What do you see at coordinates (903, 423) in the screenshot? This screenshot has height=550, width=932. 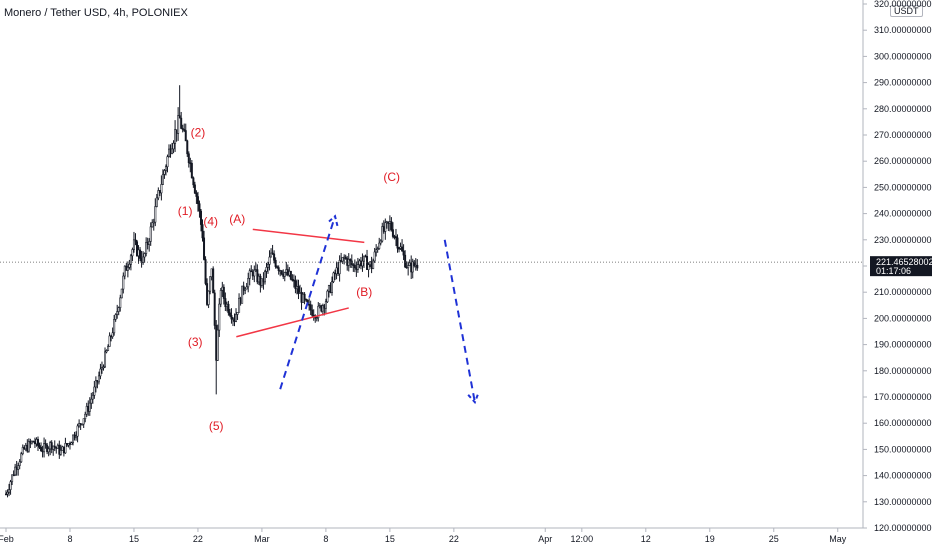 I see `y-tick-label: 160.00000000` at bounding box center [903, 423].